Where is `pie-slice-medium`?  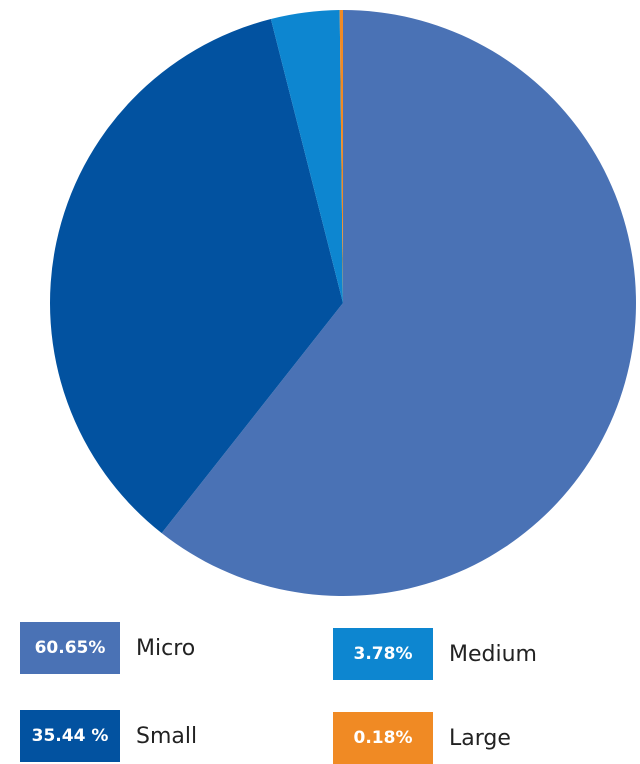
pie-slice-medium is located at coordinates (306, 157).